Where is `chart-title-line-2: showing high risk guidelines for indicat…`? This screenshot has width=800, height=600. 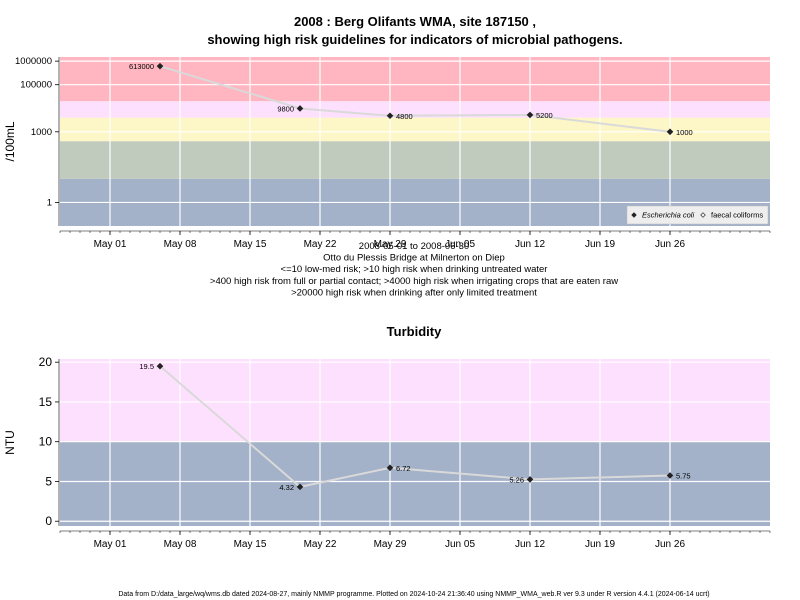 chart-title-line-2: showing high risk guidelines for indicat… is located at coordinates (414, 39).